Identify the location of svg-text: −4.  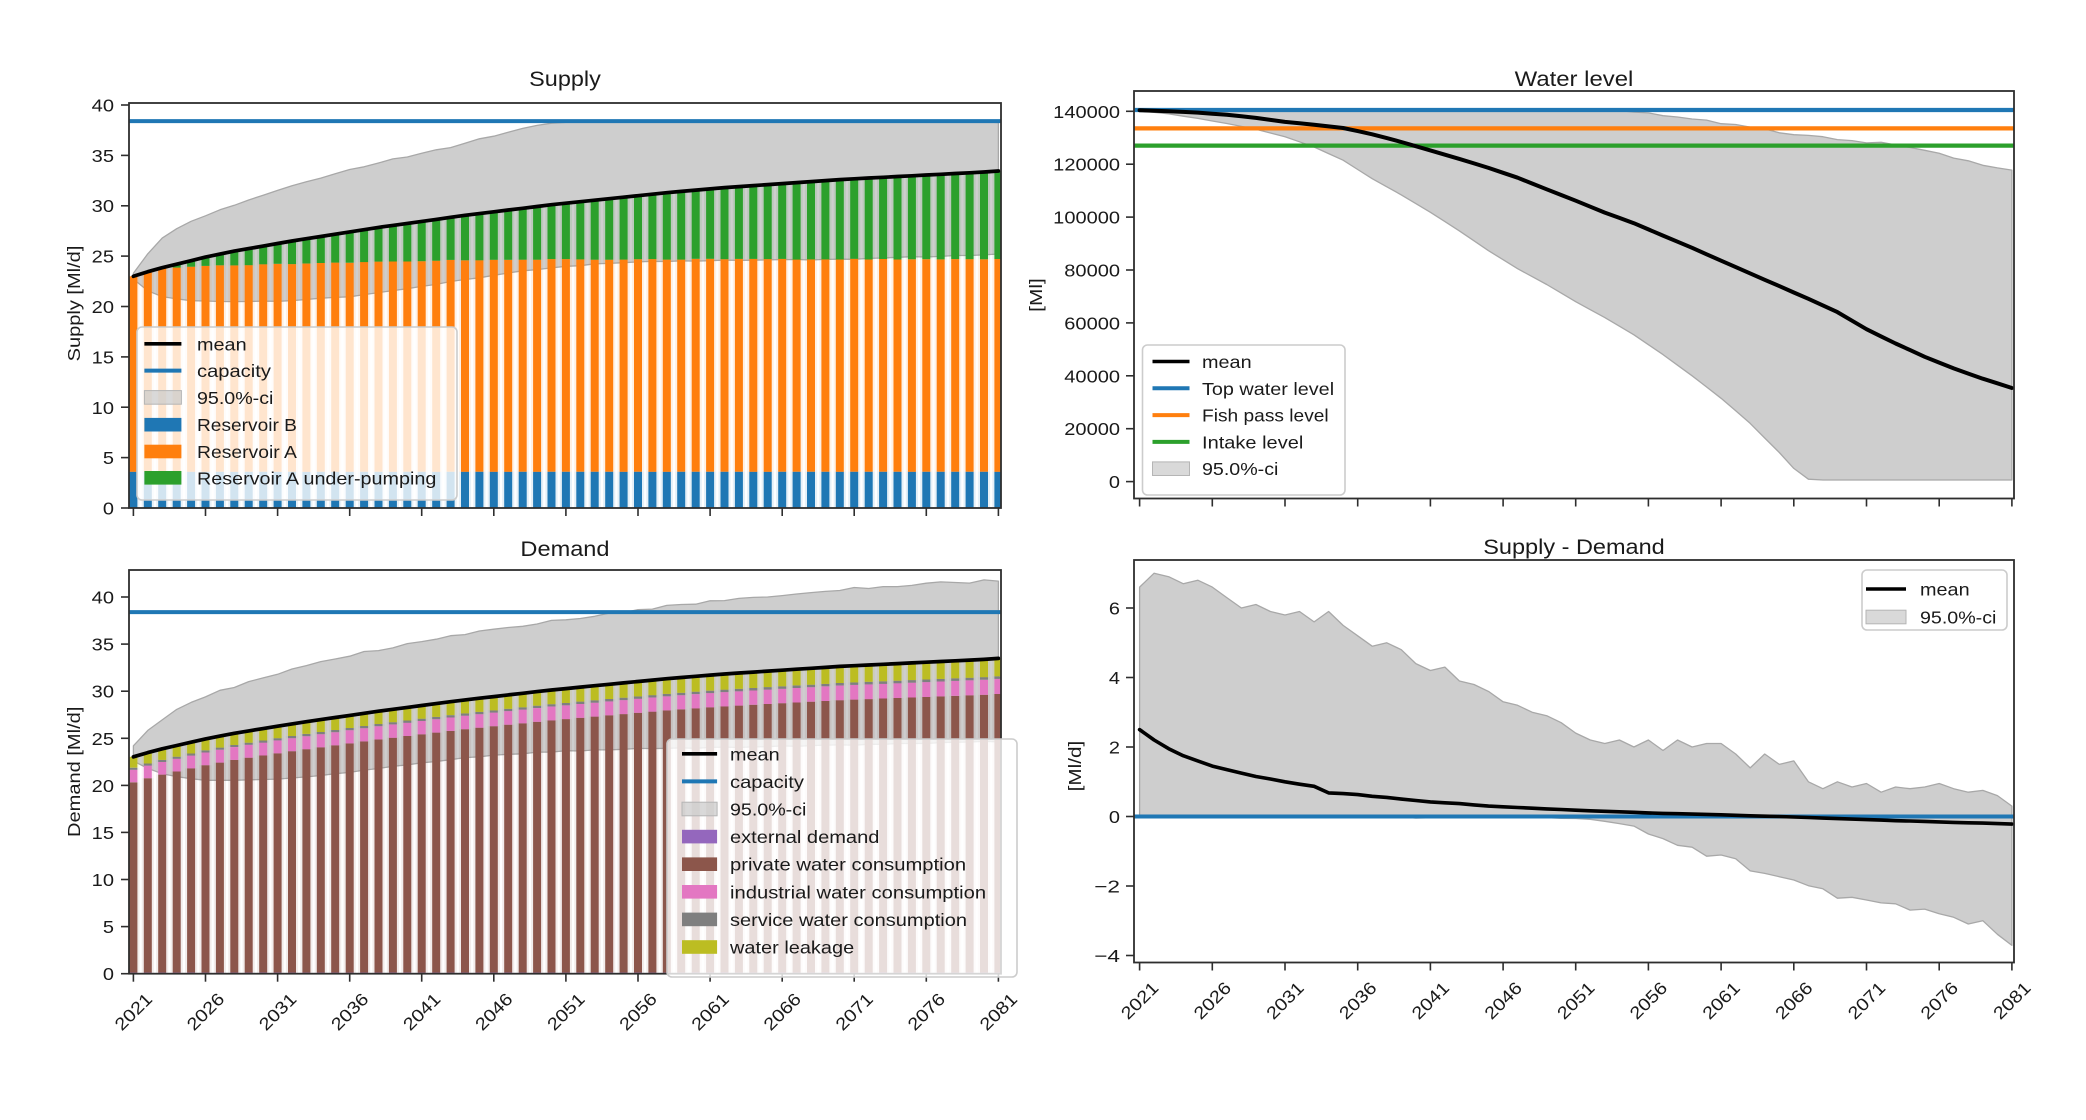
(1107, 956).